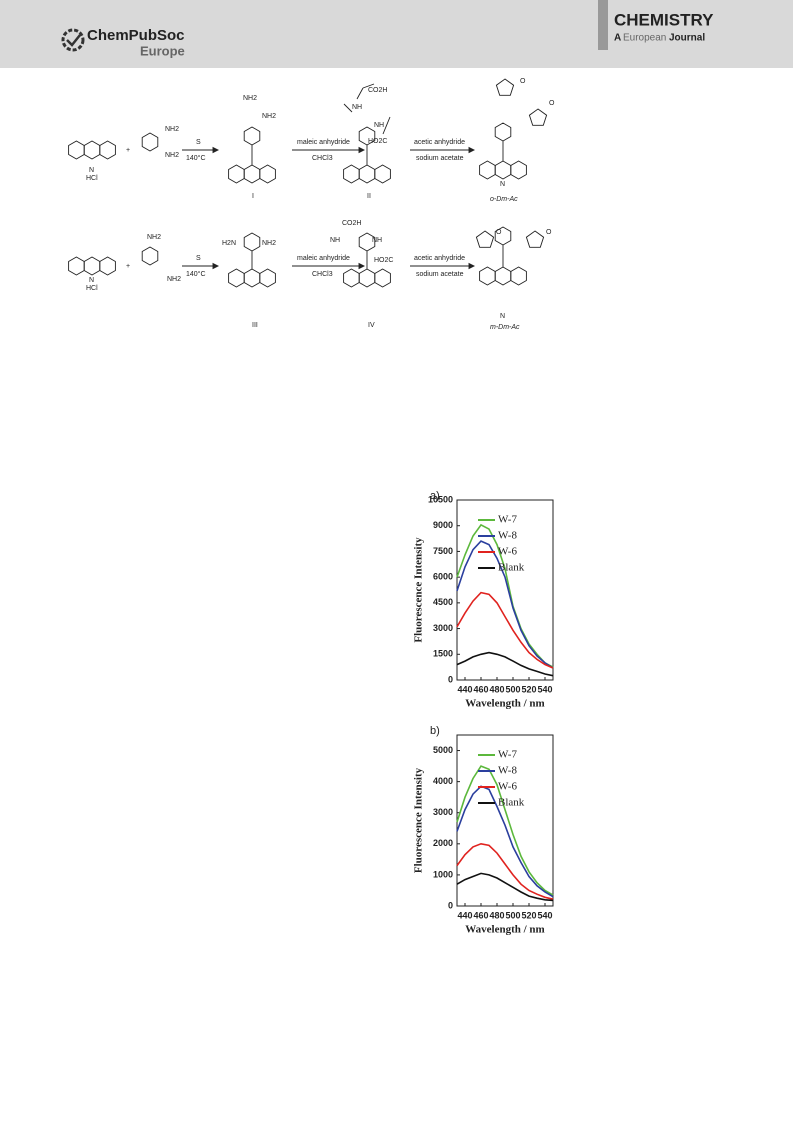  What do you see at coordinates (664, 19) in the screenshot?
I see `journal: CHEMISTRY` at bounding box center [664, 19].